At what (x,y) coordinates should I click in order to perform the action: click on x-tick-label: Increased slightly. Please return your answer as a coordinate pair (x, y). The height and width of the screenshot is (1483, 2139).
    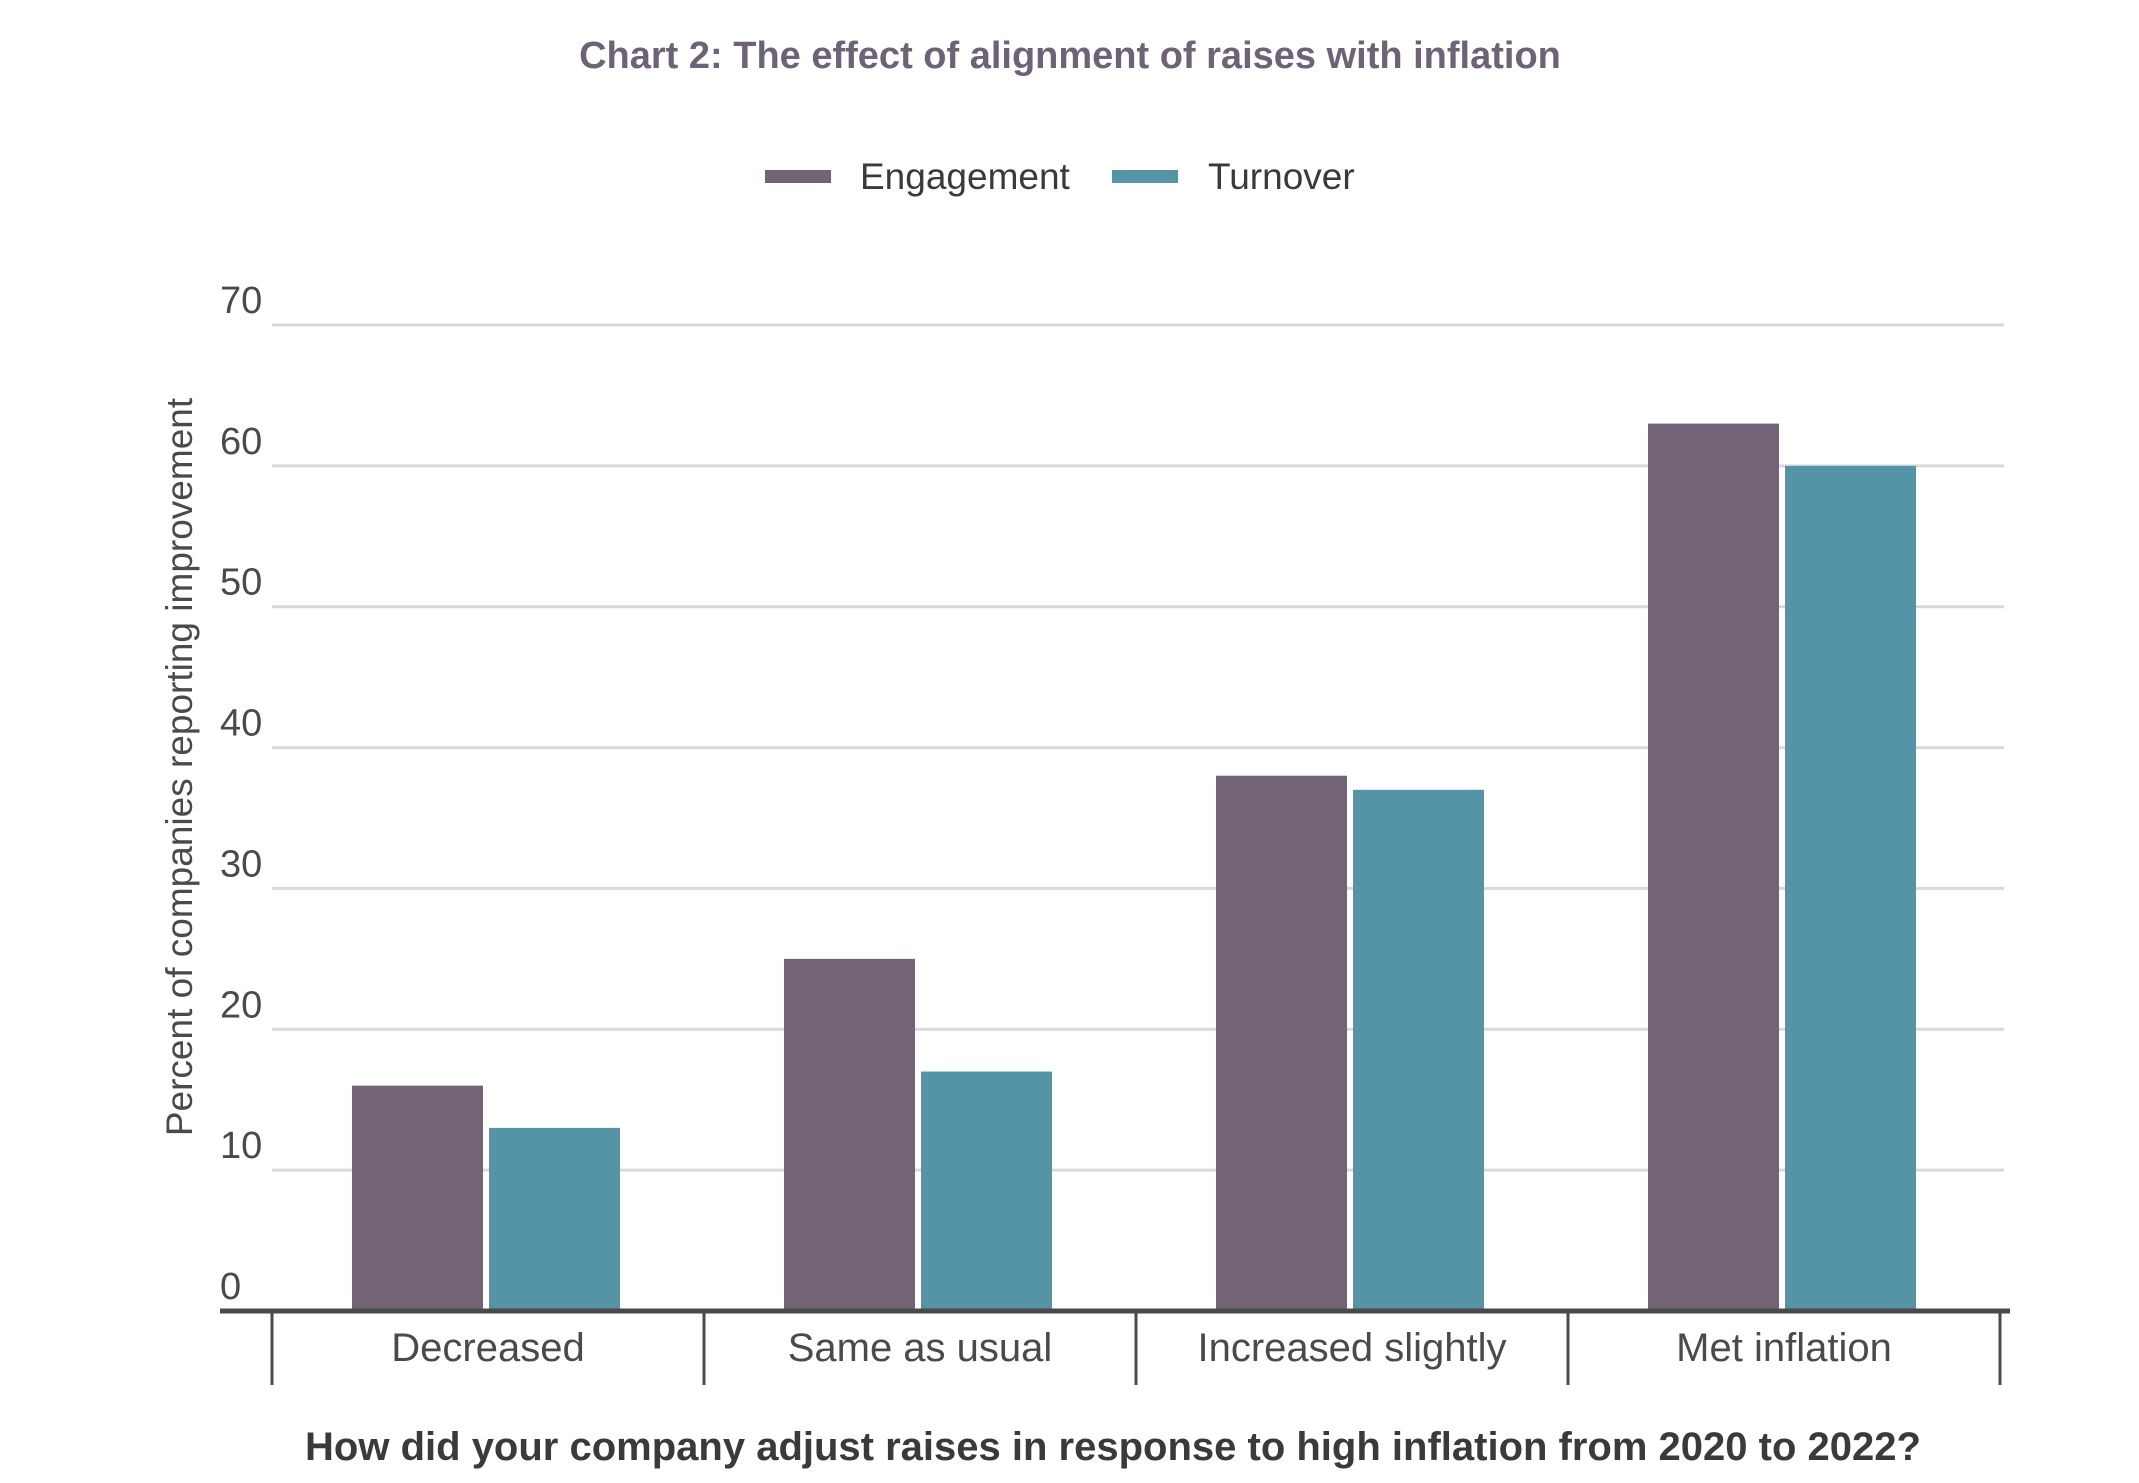
    Looking at the image, I should click on (1351, 1348).